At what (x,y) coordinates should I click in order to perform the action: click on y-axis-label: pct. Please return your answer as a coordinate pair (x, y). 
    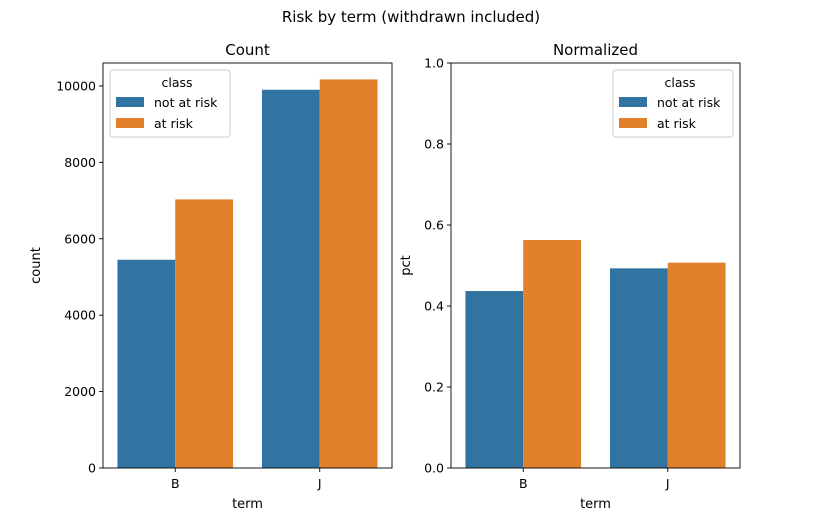
    Looking at the image, I should click on (406, 265).